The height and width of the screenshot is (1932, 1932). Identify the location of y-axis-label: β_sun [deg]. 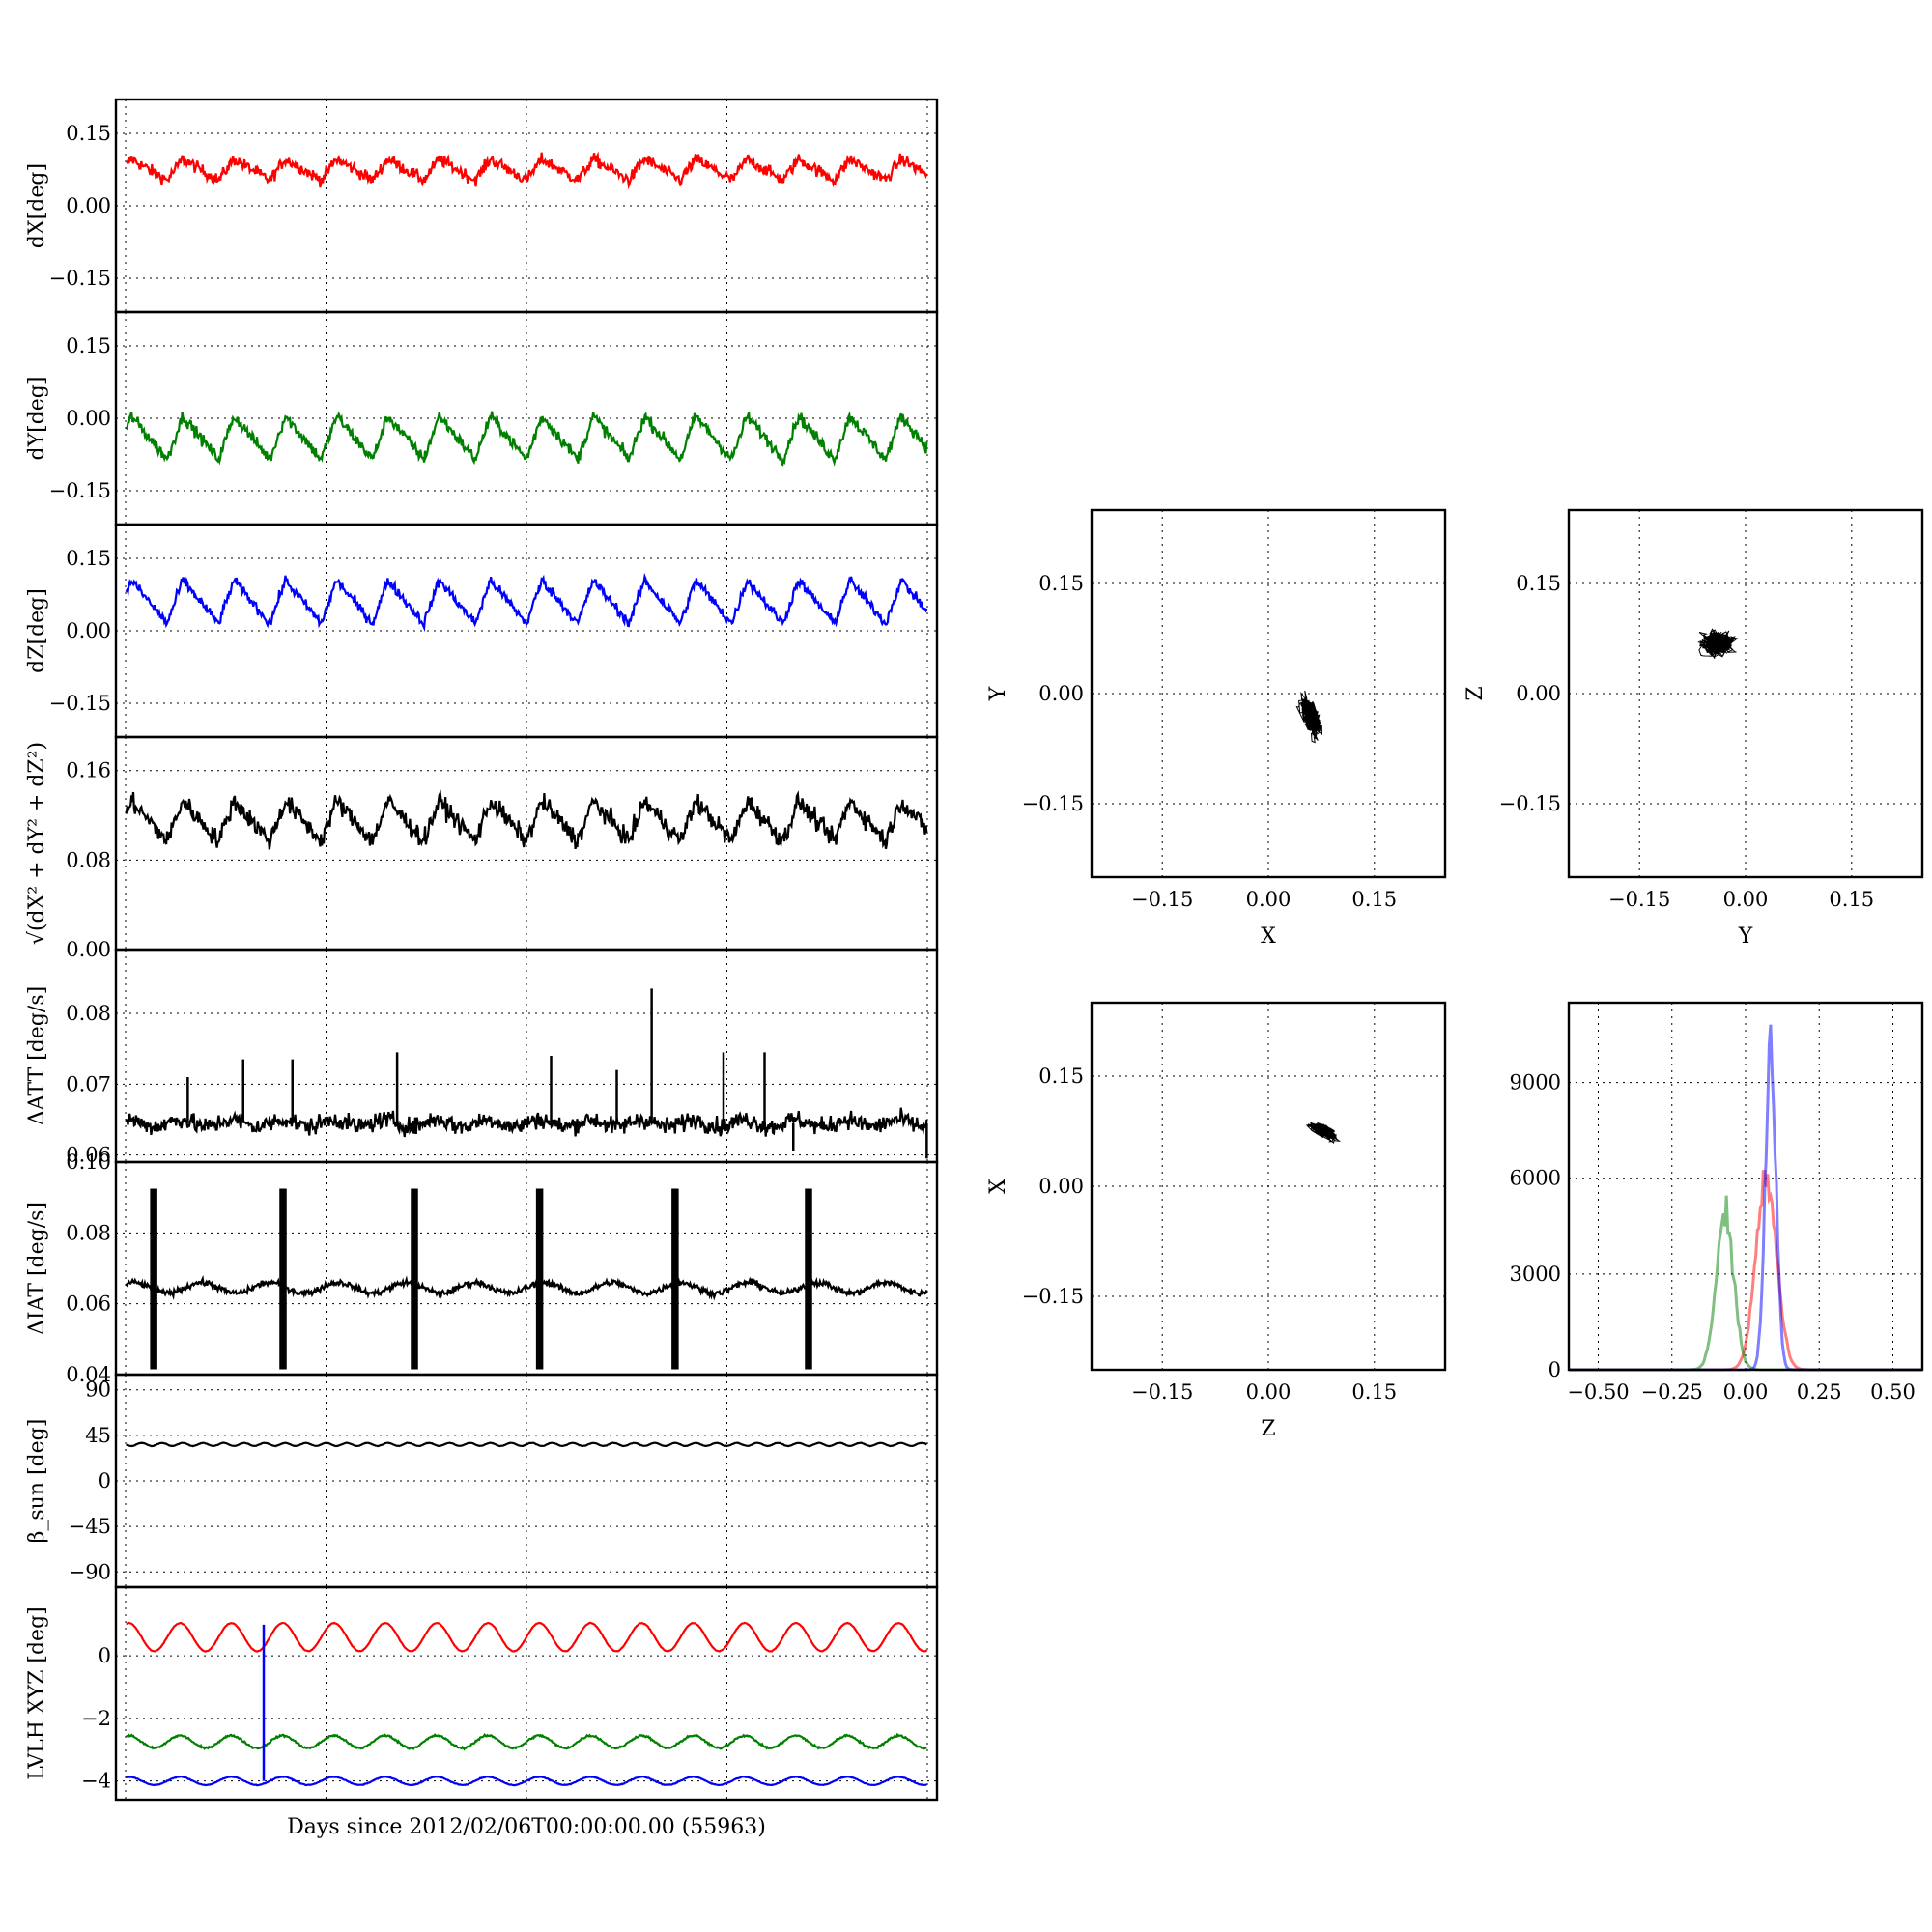
(37, 1481).